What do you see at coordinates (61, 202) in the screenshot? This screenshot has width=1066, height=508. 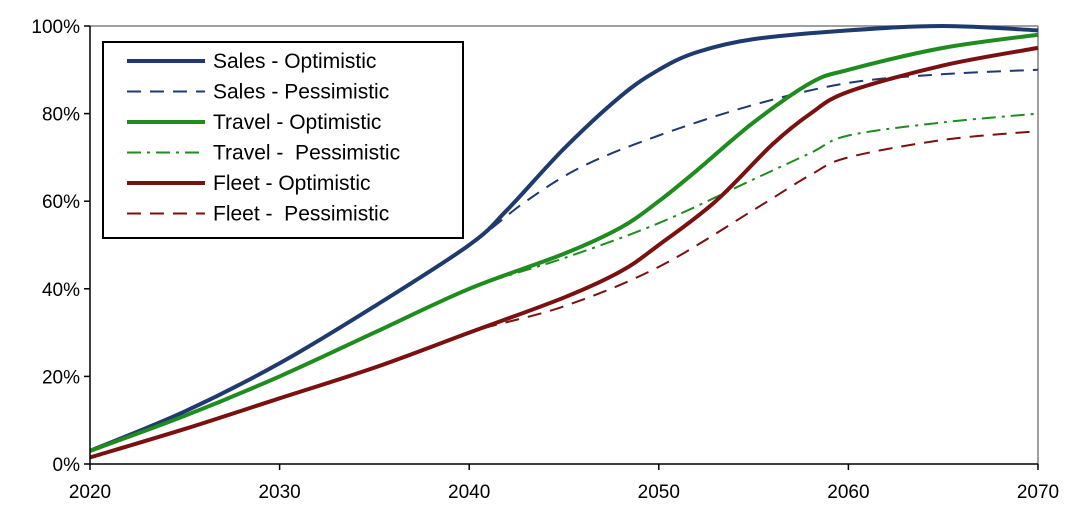 I see `y-tick-label: 60%` at bounding box center [61, 202].